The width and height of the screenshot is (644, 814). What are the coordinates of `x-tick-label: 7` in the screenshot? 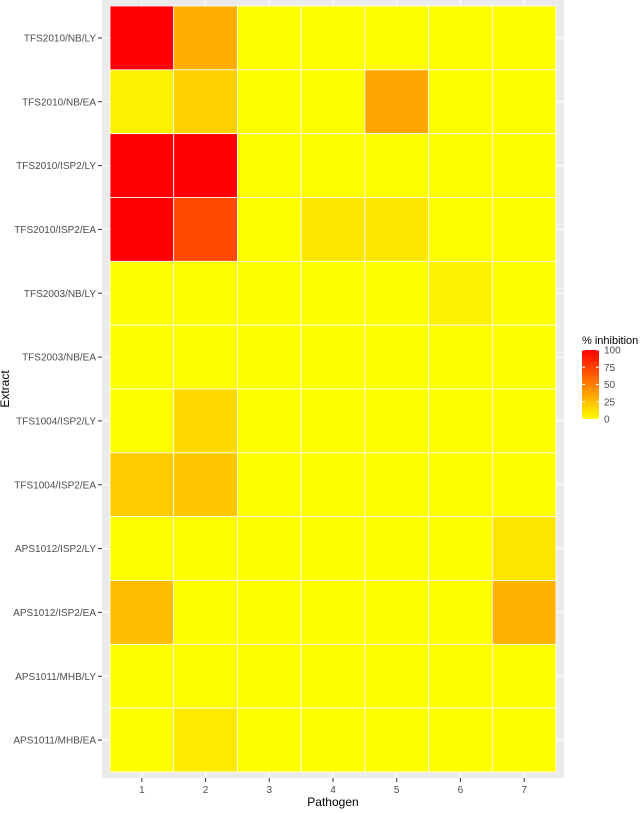 It's located at (524, 790).